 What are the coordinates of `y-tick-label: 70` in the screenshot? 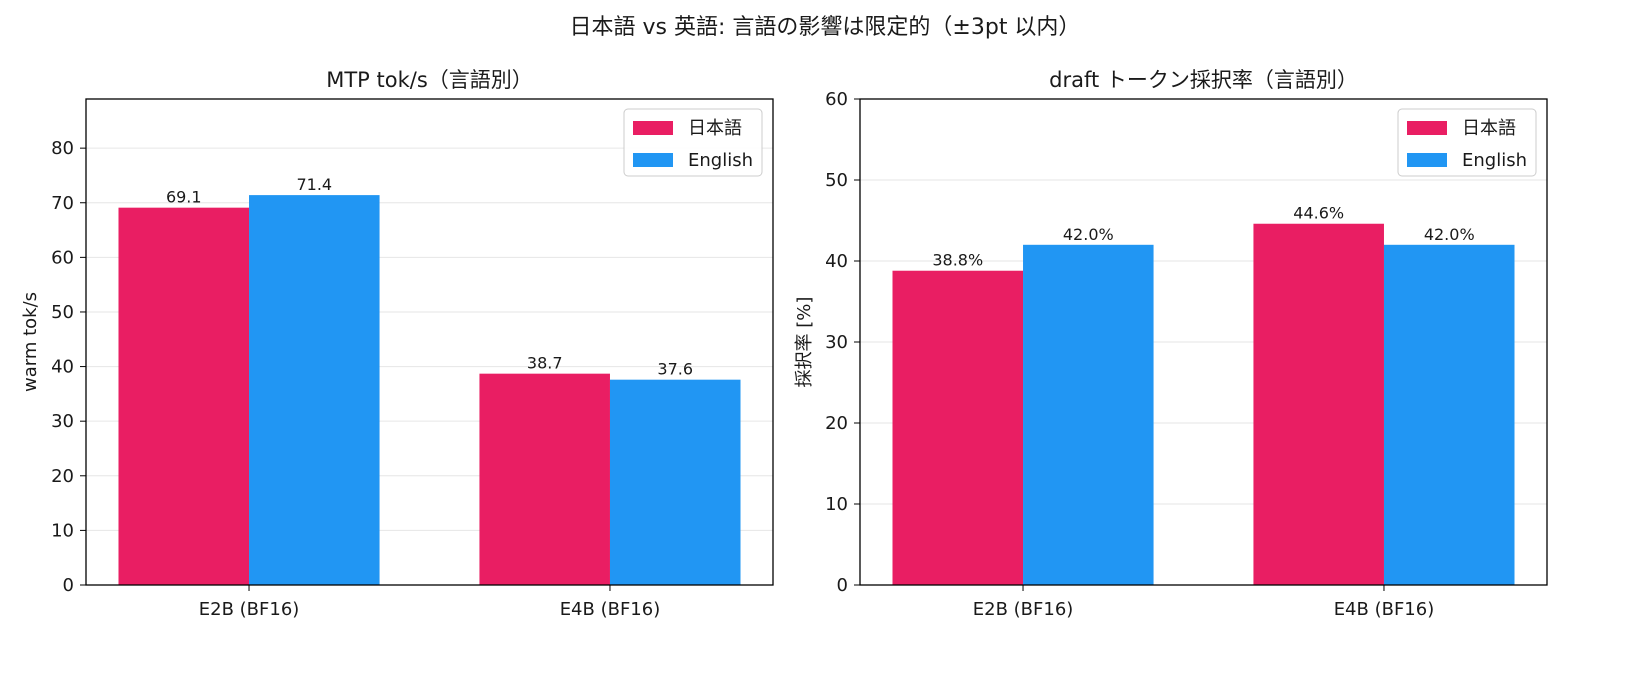 It's located at (62, 203).